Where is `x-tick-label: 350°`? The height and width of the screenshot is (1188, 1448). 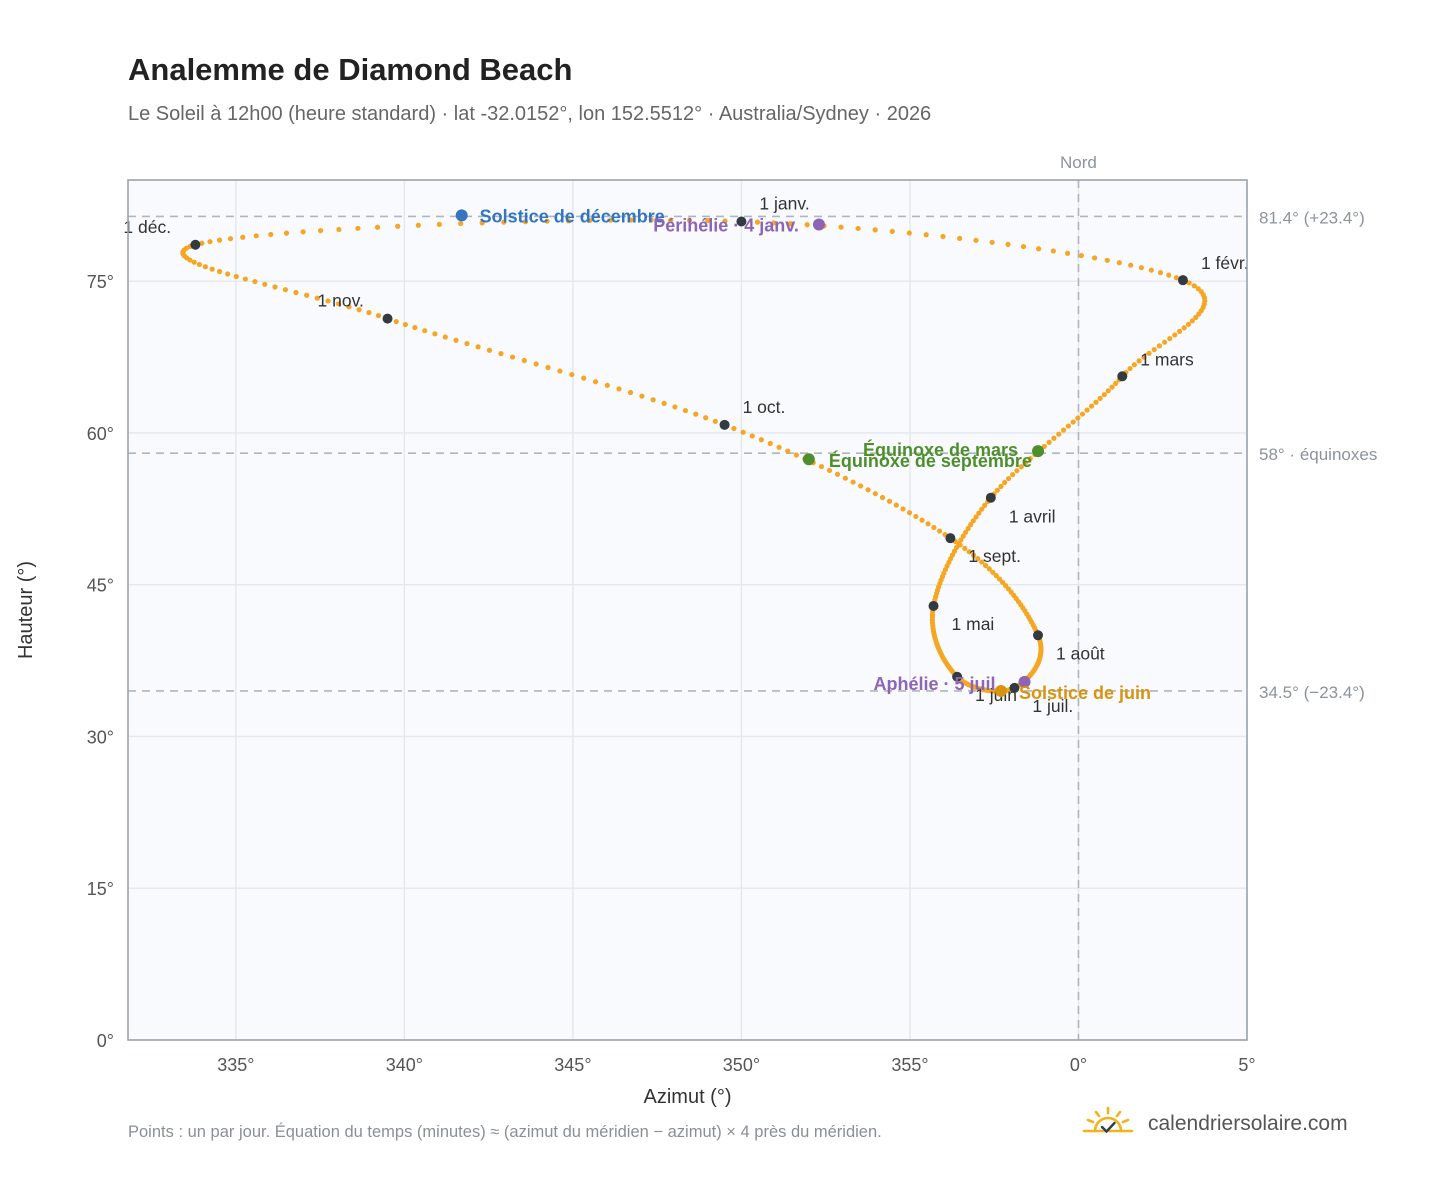
x-tick-label: 350° is located at coordinates (741, 1065).